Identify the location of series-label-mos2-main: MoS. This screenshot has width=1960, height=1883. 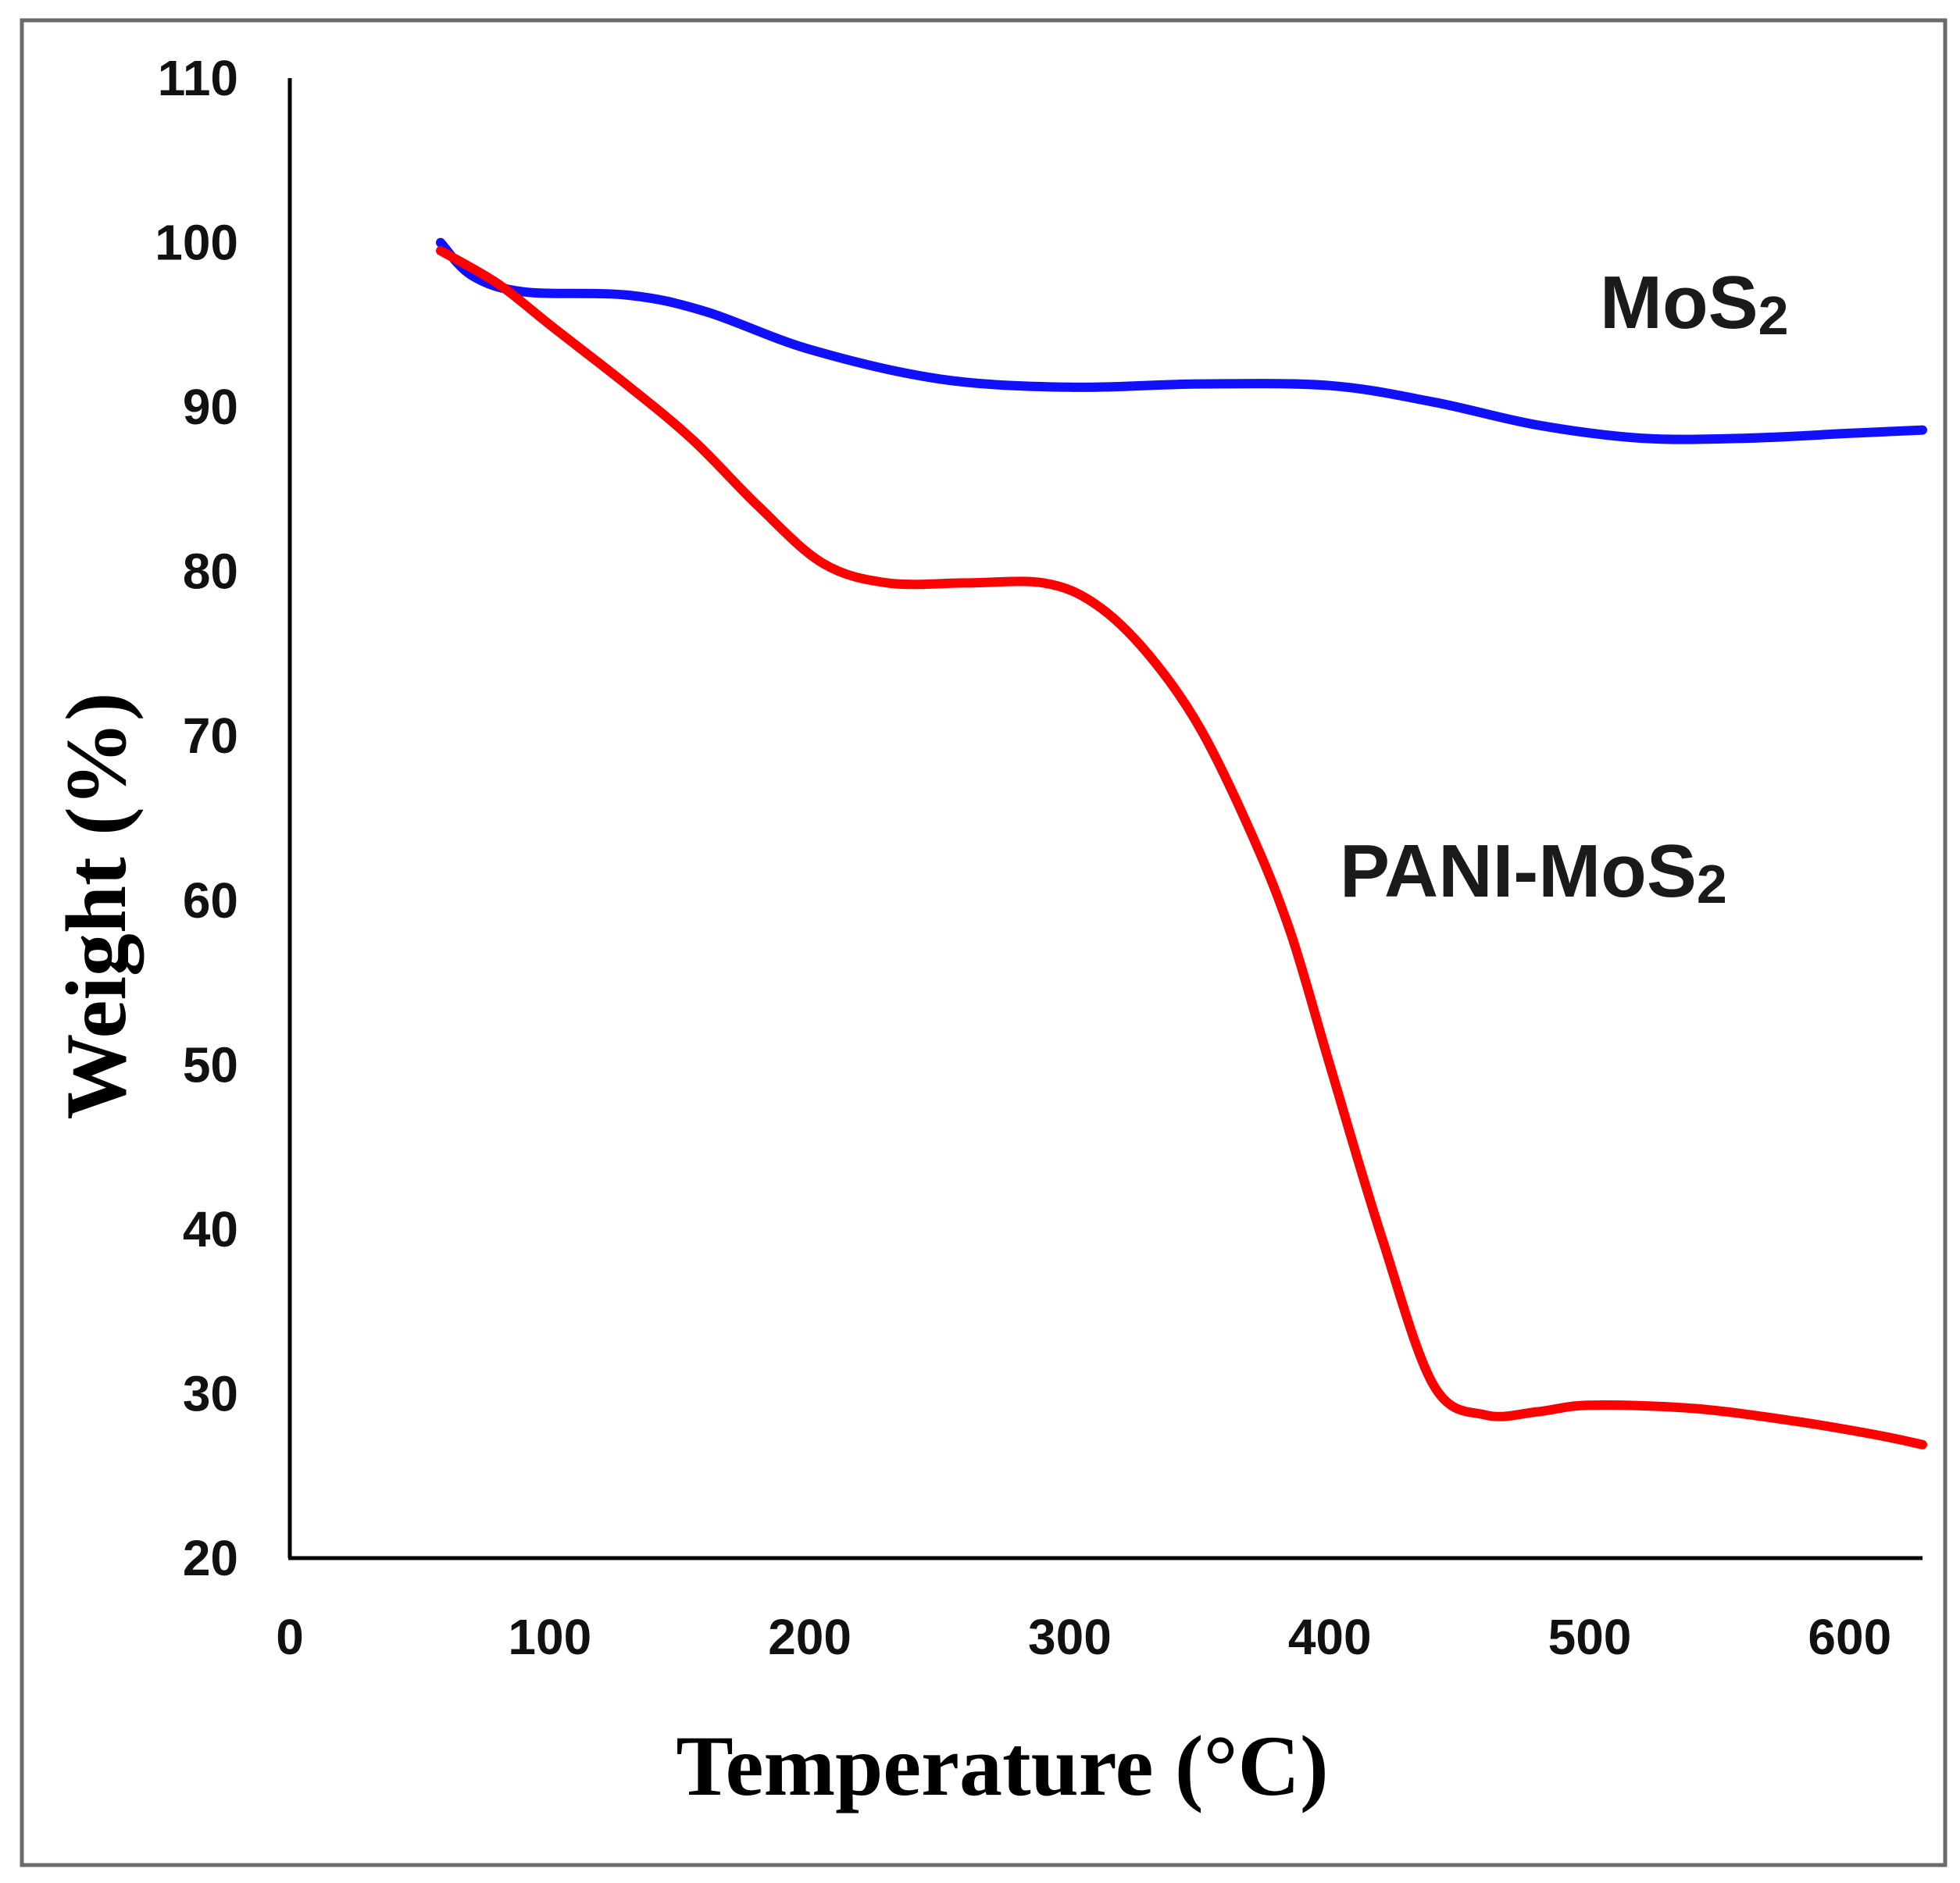
(1679, 302).